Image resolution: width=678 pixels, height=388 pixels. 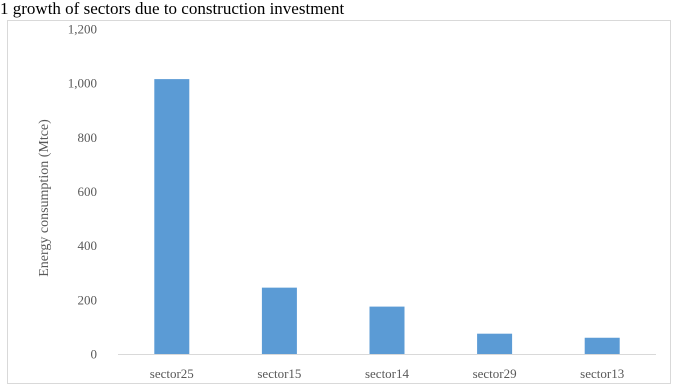 What do you see at coordinates (279, 320) in the screenshot?
I see `bar-sector15` at bounding box center [279, 320].